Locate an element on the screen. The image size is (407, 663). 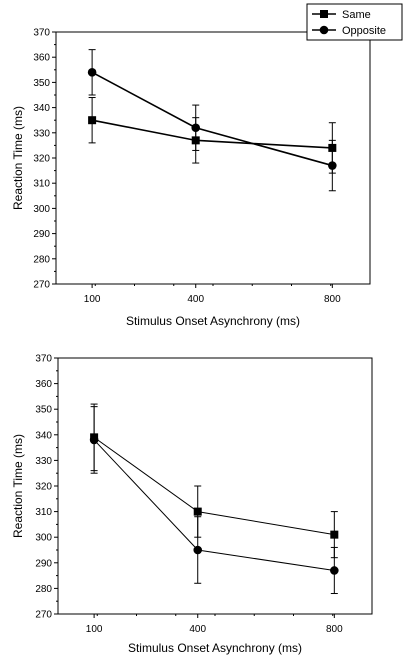
legend-marker-circle is located at coordinates (324, 30).